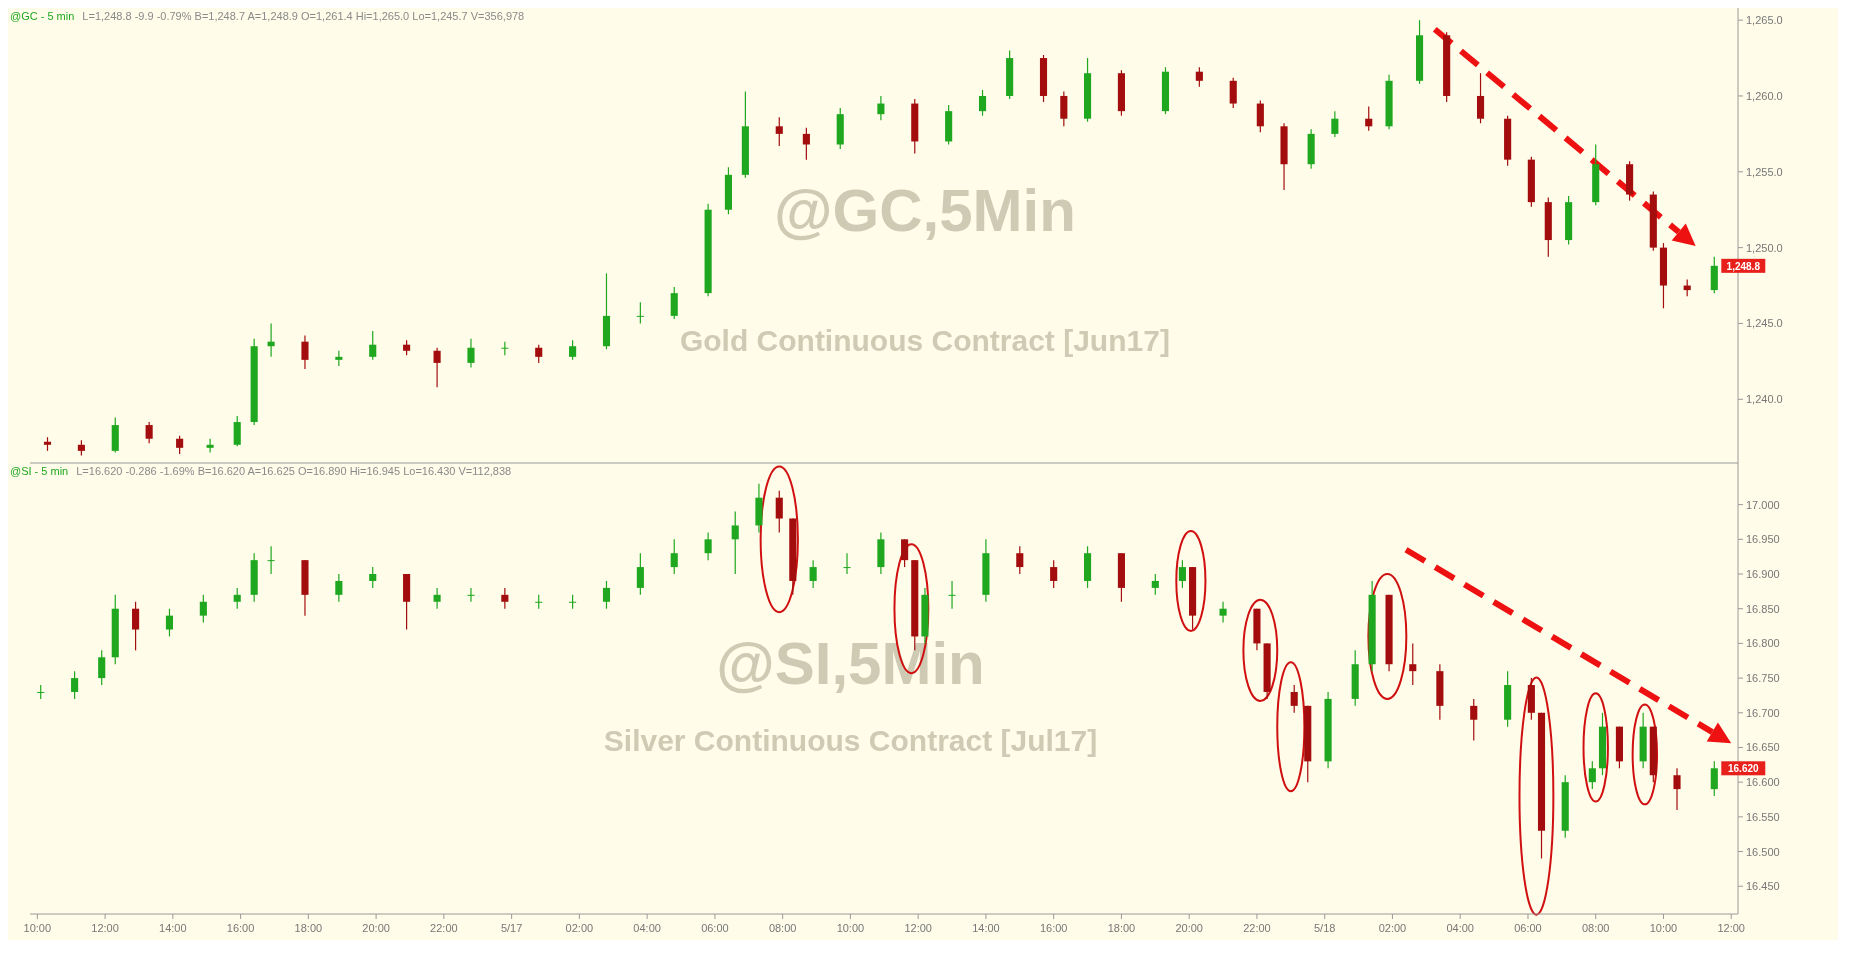  I want to click on chart-title: @GC - 5 min, so click(42, 16).